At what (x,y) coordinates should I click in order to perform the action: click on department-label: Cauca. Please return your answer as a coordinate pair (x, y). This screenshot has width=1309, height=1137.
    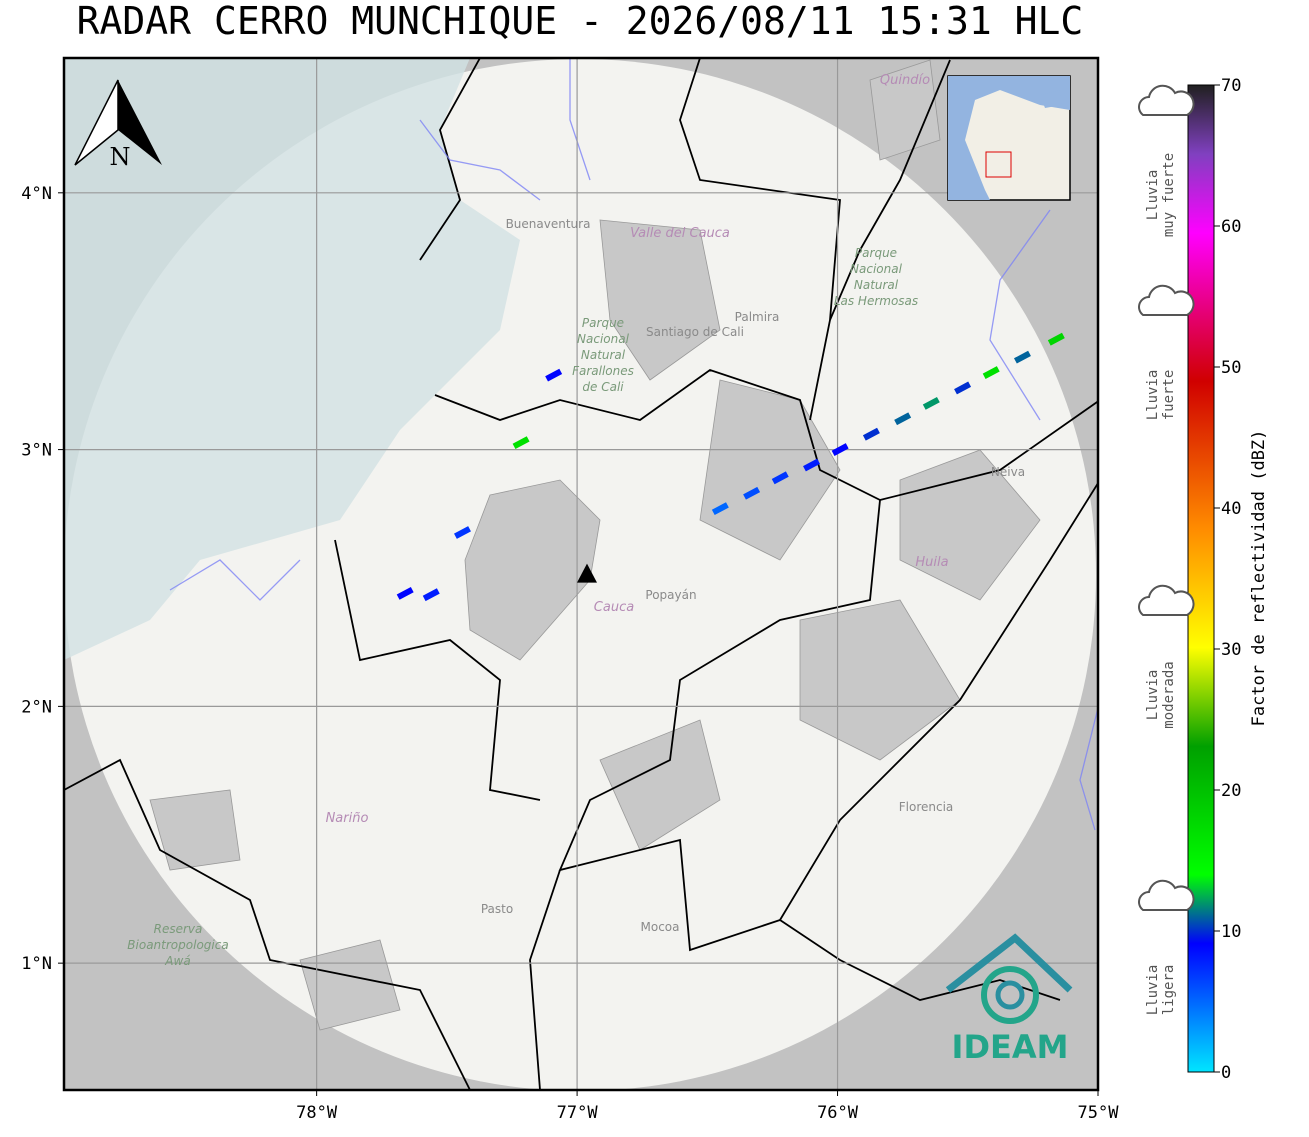
    Looking at the image, I should click on (614, 607).